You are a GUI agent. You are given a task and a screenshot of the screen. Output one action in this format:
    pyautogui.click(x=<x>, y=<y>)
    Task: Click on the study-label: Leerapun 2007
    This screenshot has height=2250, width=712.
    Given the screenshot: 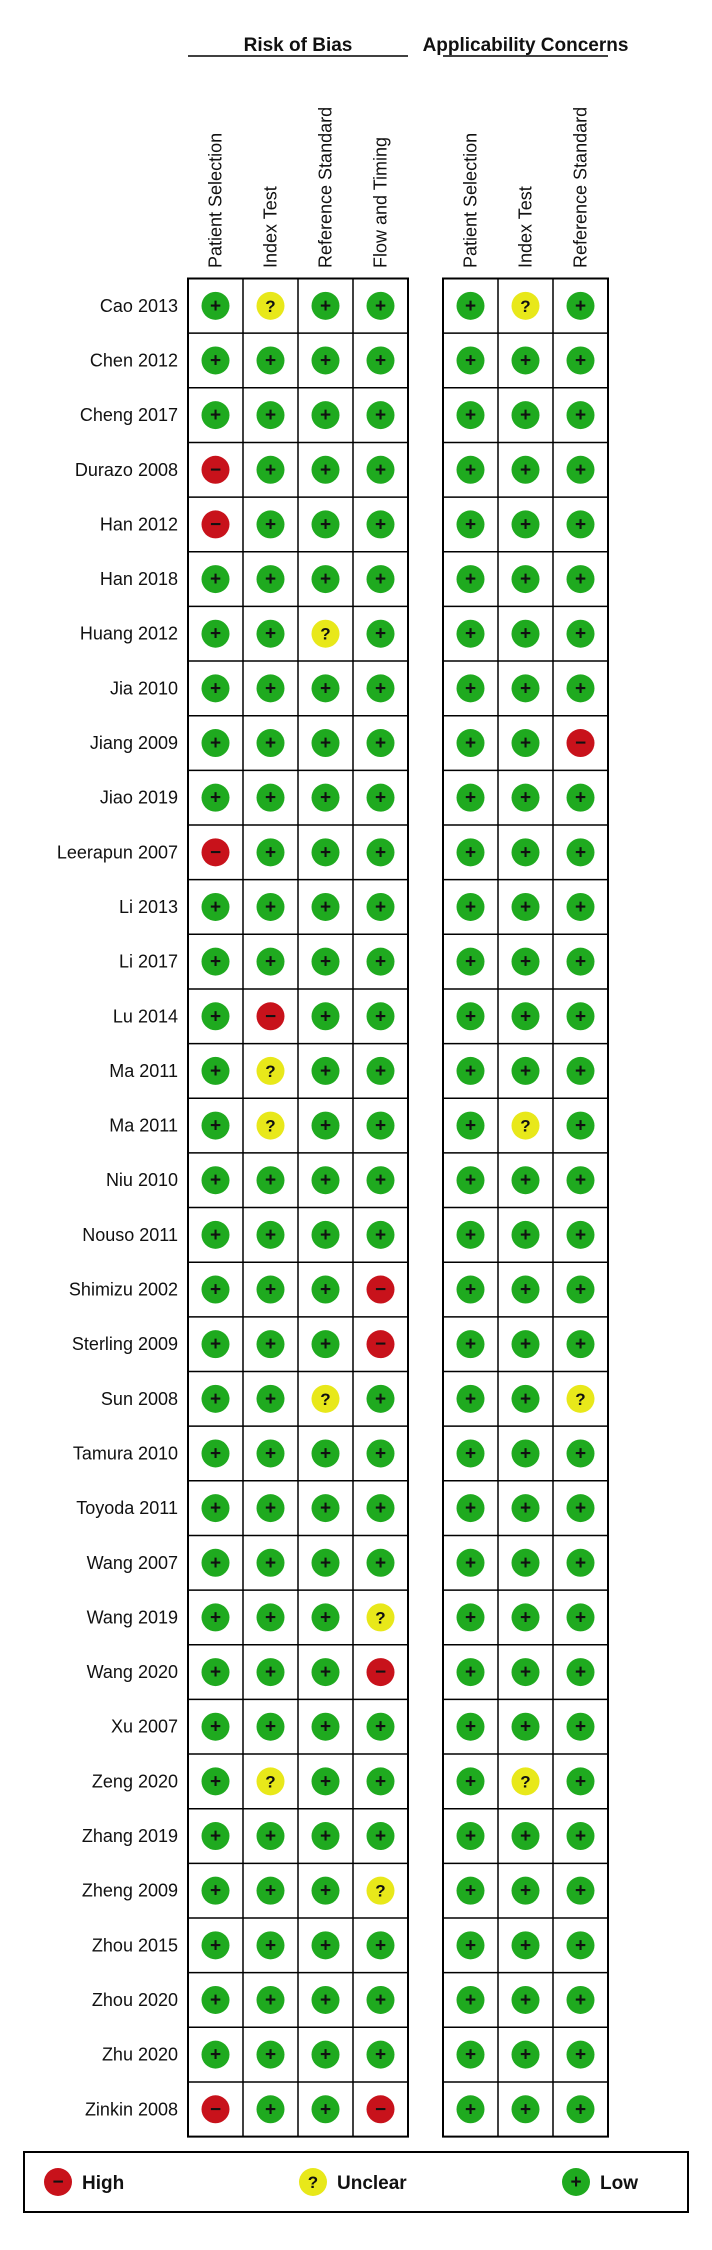 What is the action you would take?
    pyautogui.click(x=117, y=852)
    